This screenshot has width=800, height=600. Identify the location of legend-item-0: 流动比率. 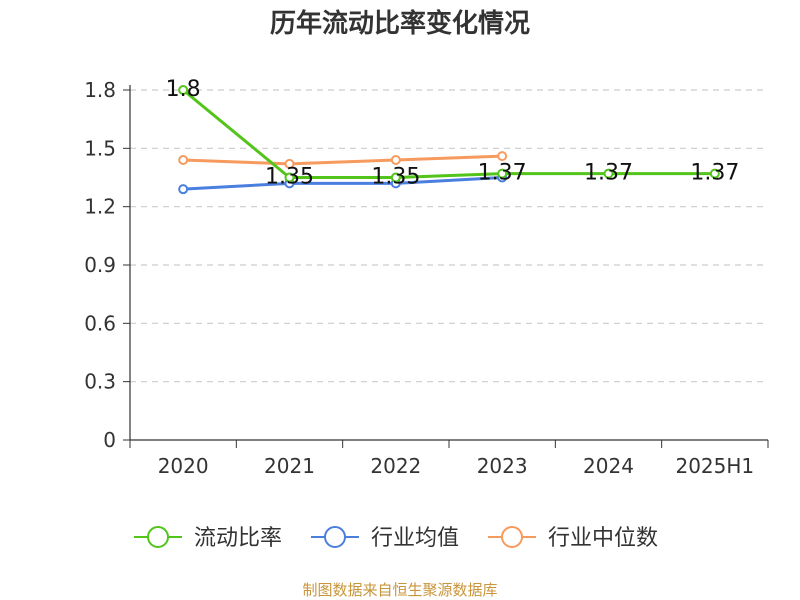
(208, 538).